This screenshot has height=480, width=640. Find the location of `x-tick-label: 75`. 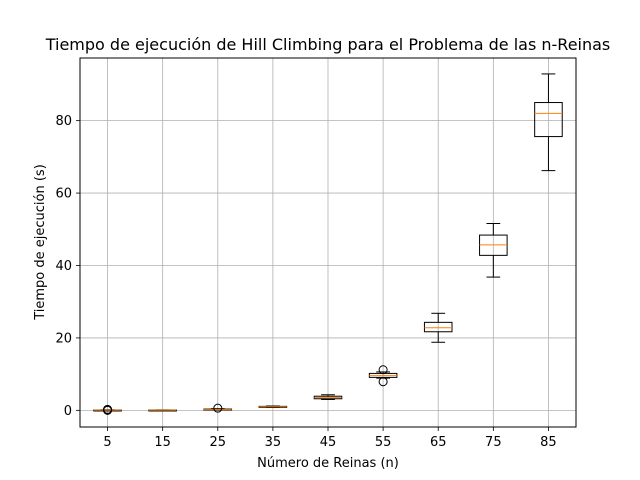

x-tick-label: 75 is located at coordinates (493, 442).